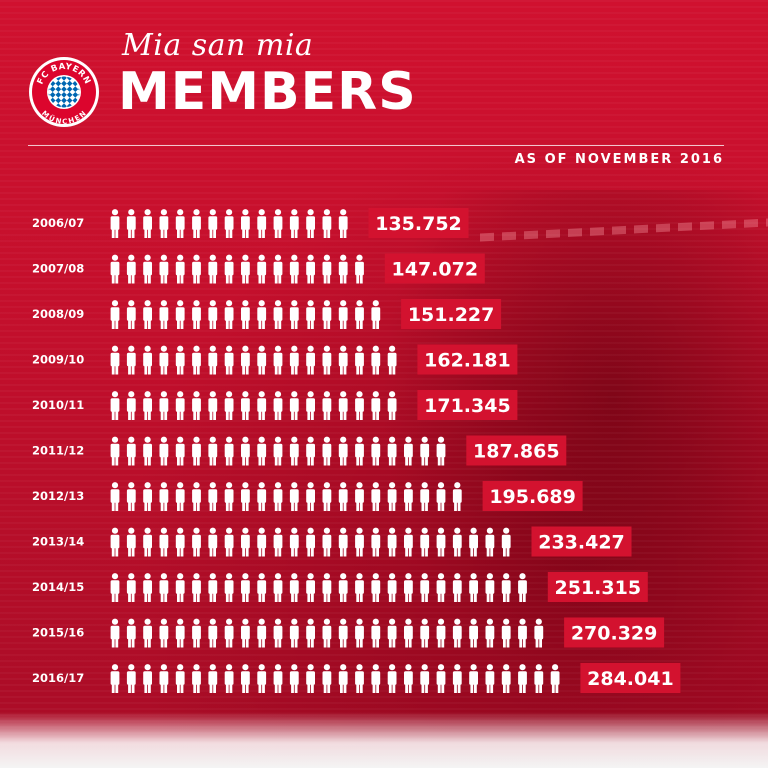 The width and height of the screenshot is (768, 768). Describe the element at coordinates (467, 406) in the screenshot. I see `value-label: 171.345` at that location.